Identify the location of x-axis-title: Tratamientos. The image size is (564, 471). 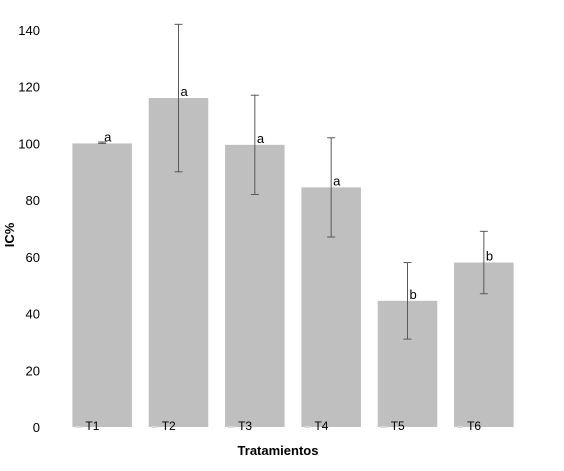
(278, 450).